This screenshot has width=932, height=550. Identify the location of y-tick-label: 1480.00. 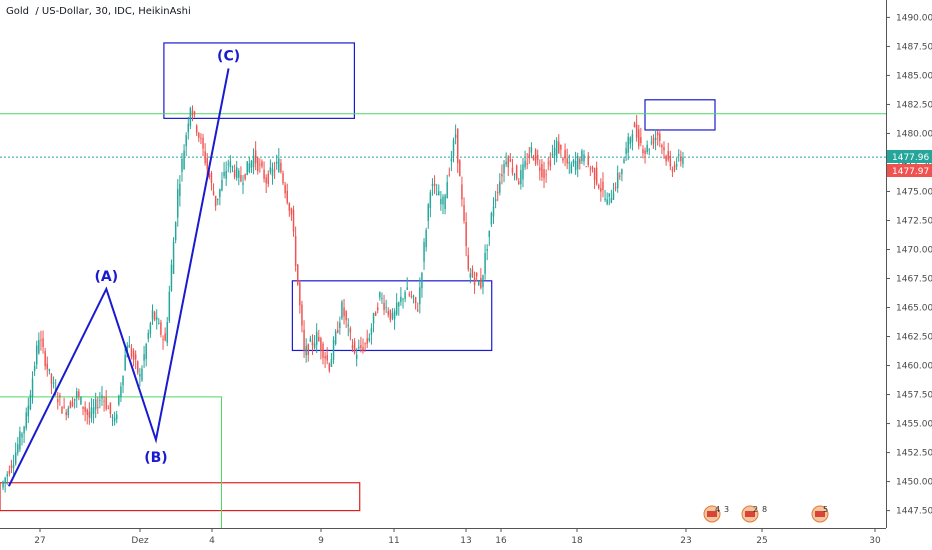
(914, 134).